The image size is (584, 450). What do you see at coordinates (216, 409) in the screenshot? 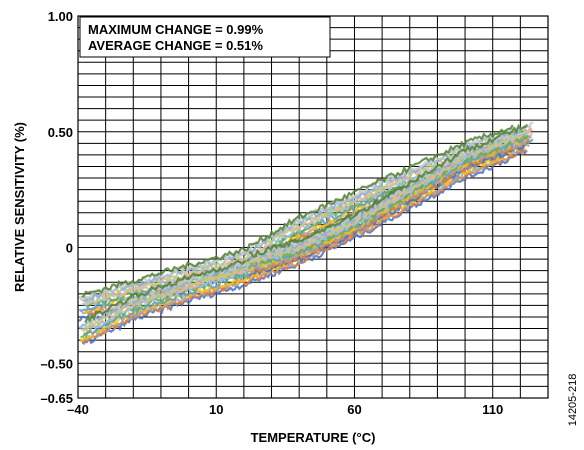
I see `x-tick-label: 10` at bounding box center [216, 409].